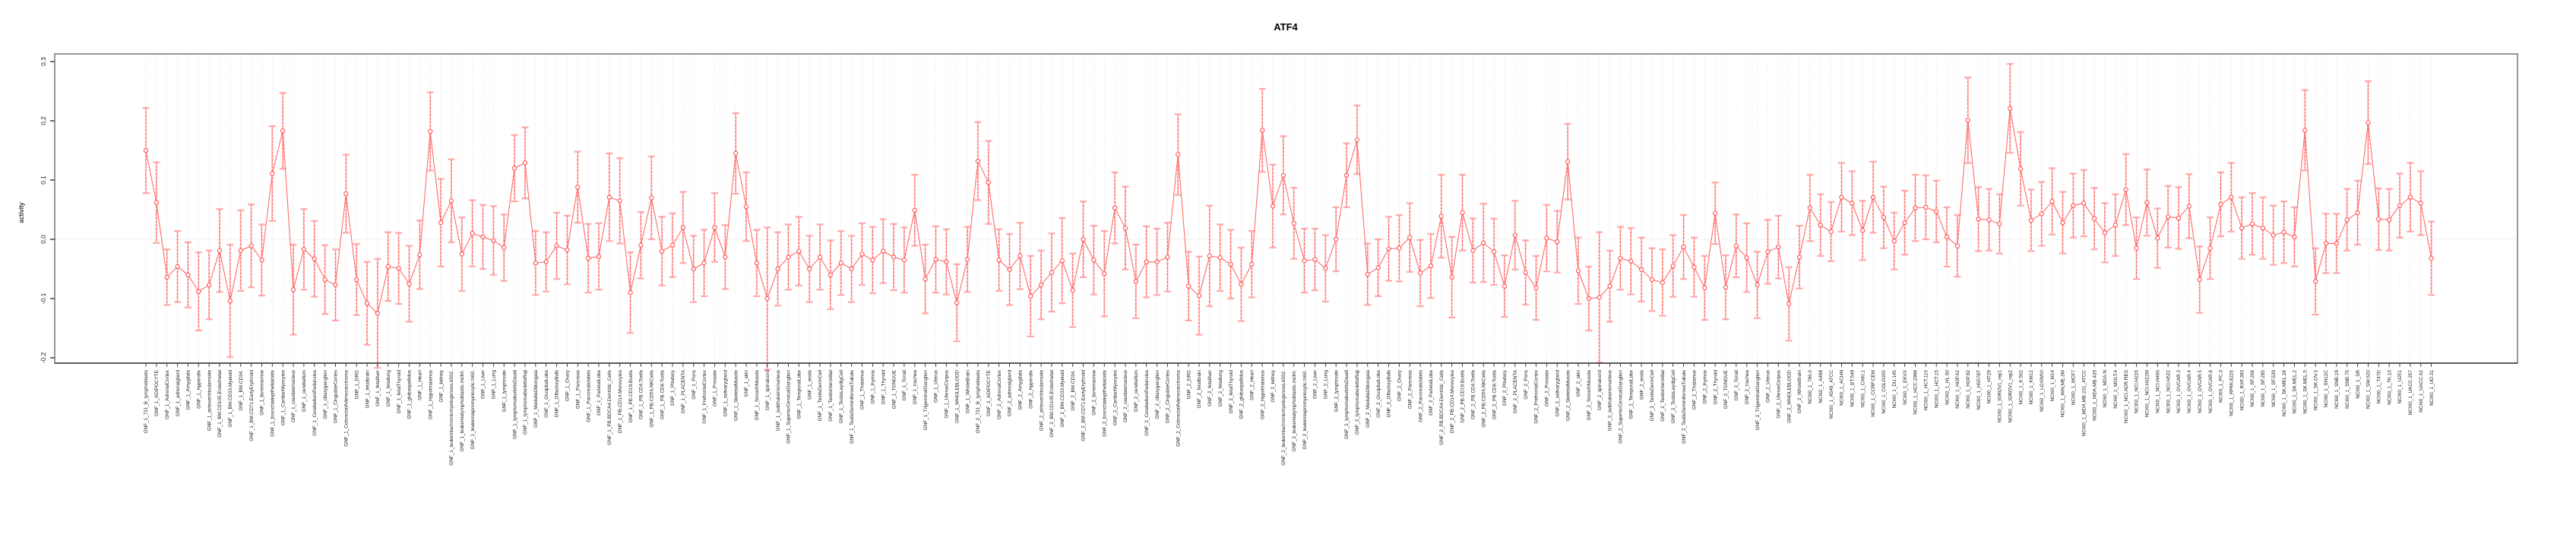 This screenshot has height=547, width=2576. What do you see at coordinates (536, 399) in the screenshot?
I see `x-tick-label: GNF_1_MedullaOblongata` at bounding box center [536, 399].